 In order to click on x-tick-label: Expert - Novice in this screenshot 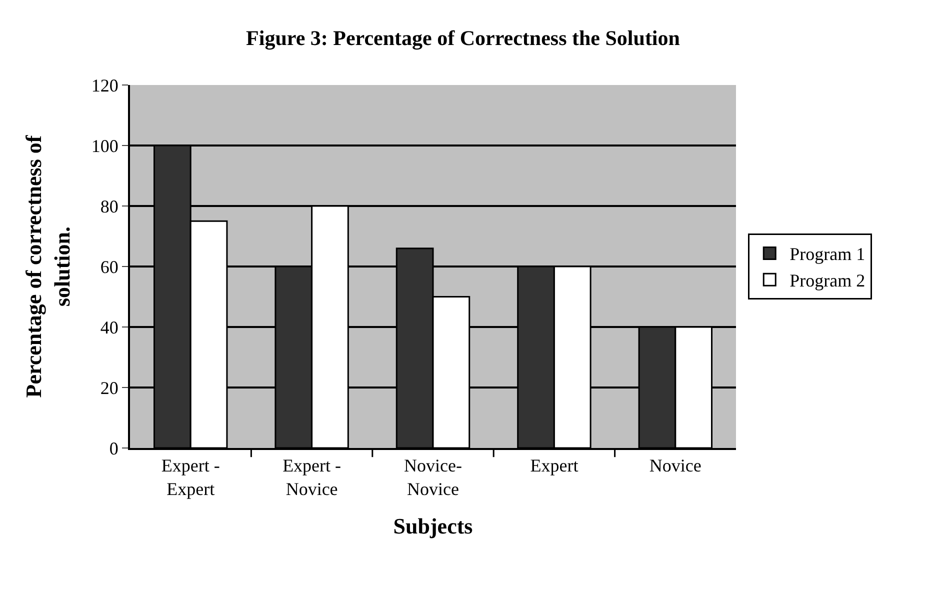, I will do `click(312, 477)`.